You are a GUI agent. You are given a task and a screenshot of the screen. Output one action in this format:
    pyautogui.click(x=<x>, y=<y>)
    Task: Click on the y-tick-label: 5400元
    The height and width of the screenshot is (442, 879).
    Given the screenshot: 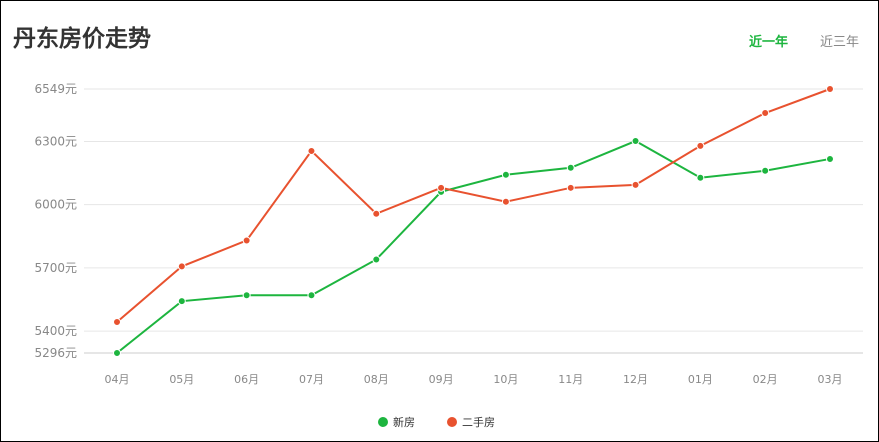 What is the action you would take?
    pyautogui.click(x=55, y=331)
    